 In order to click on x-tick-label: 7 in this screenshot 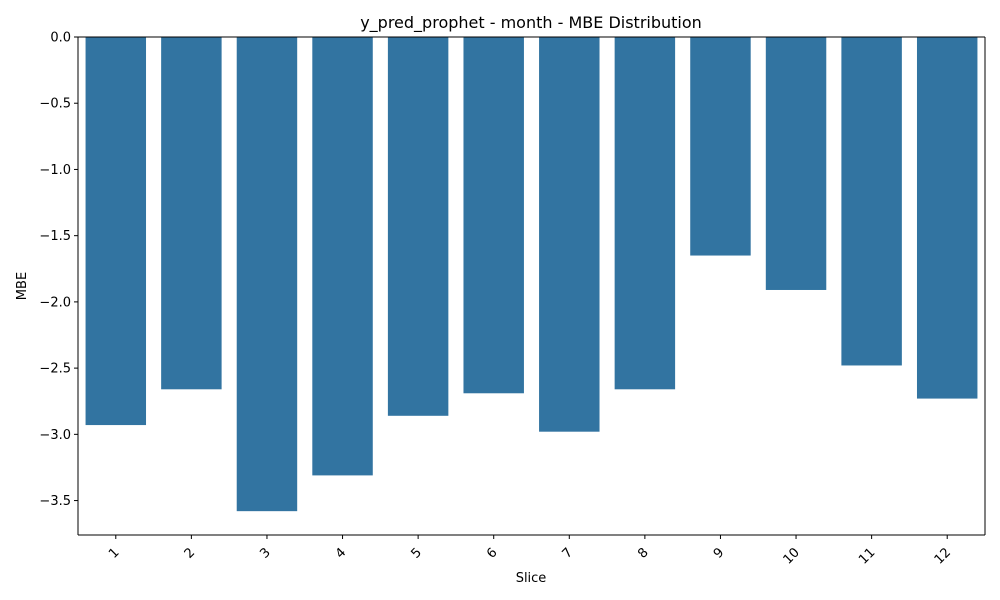, I will do `click(568, 553)`.